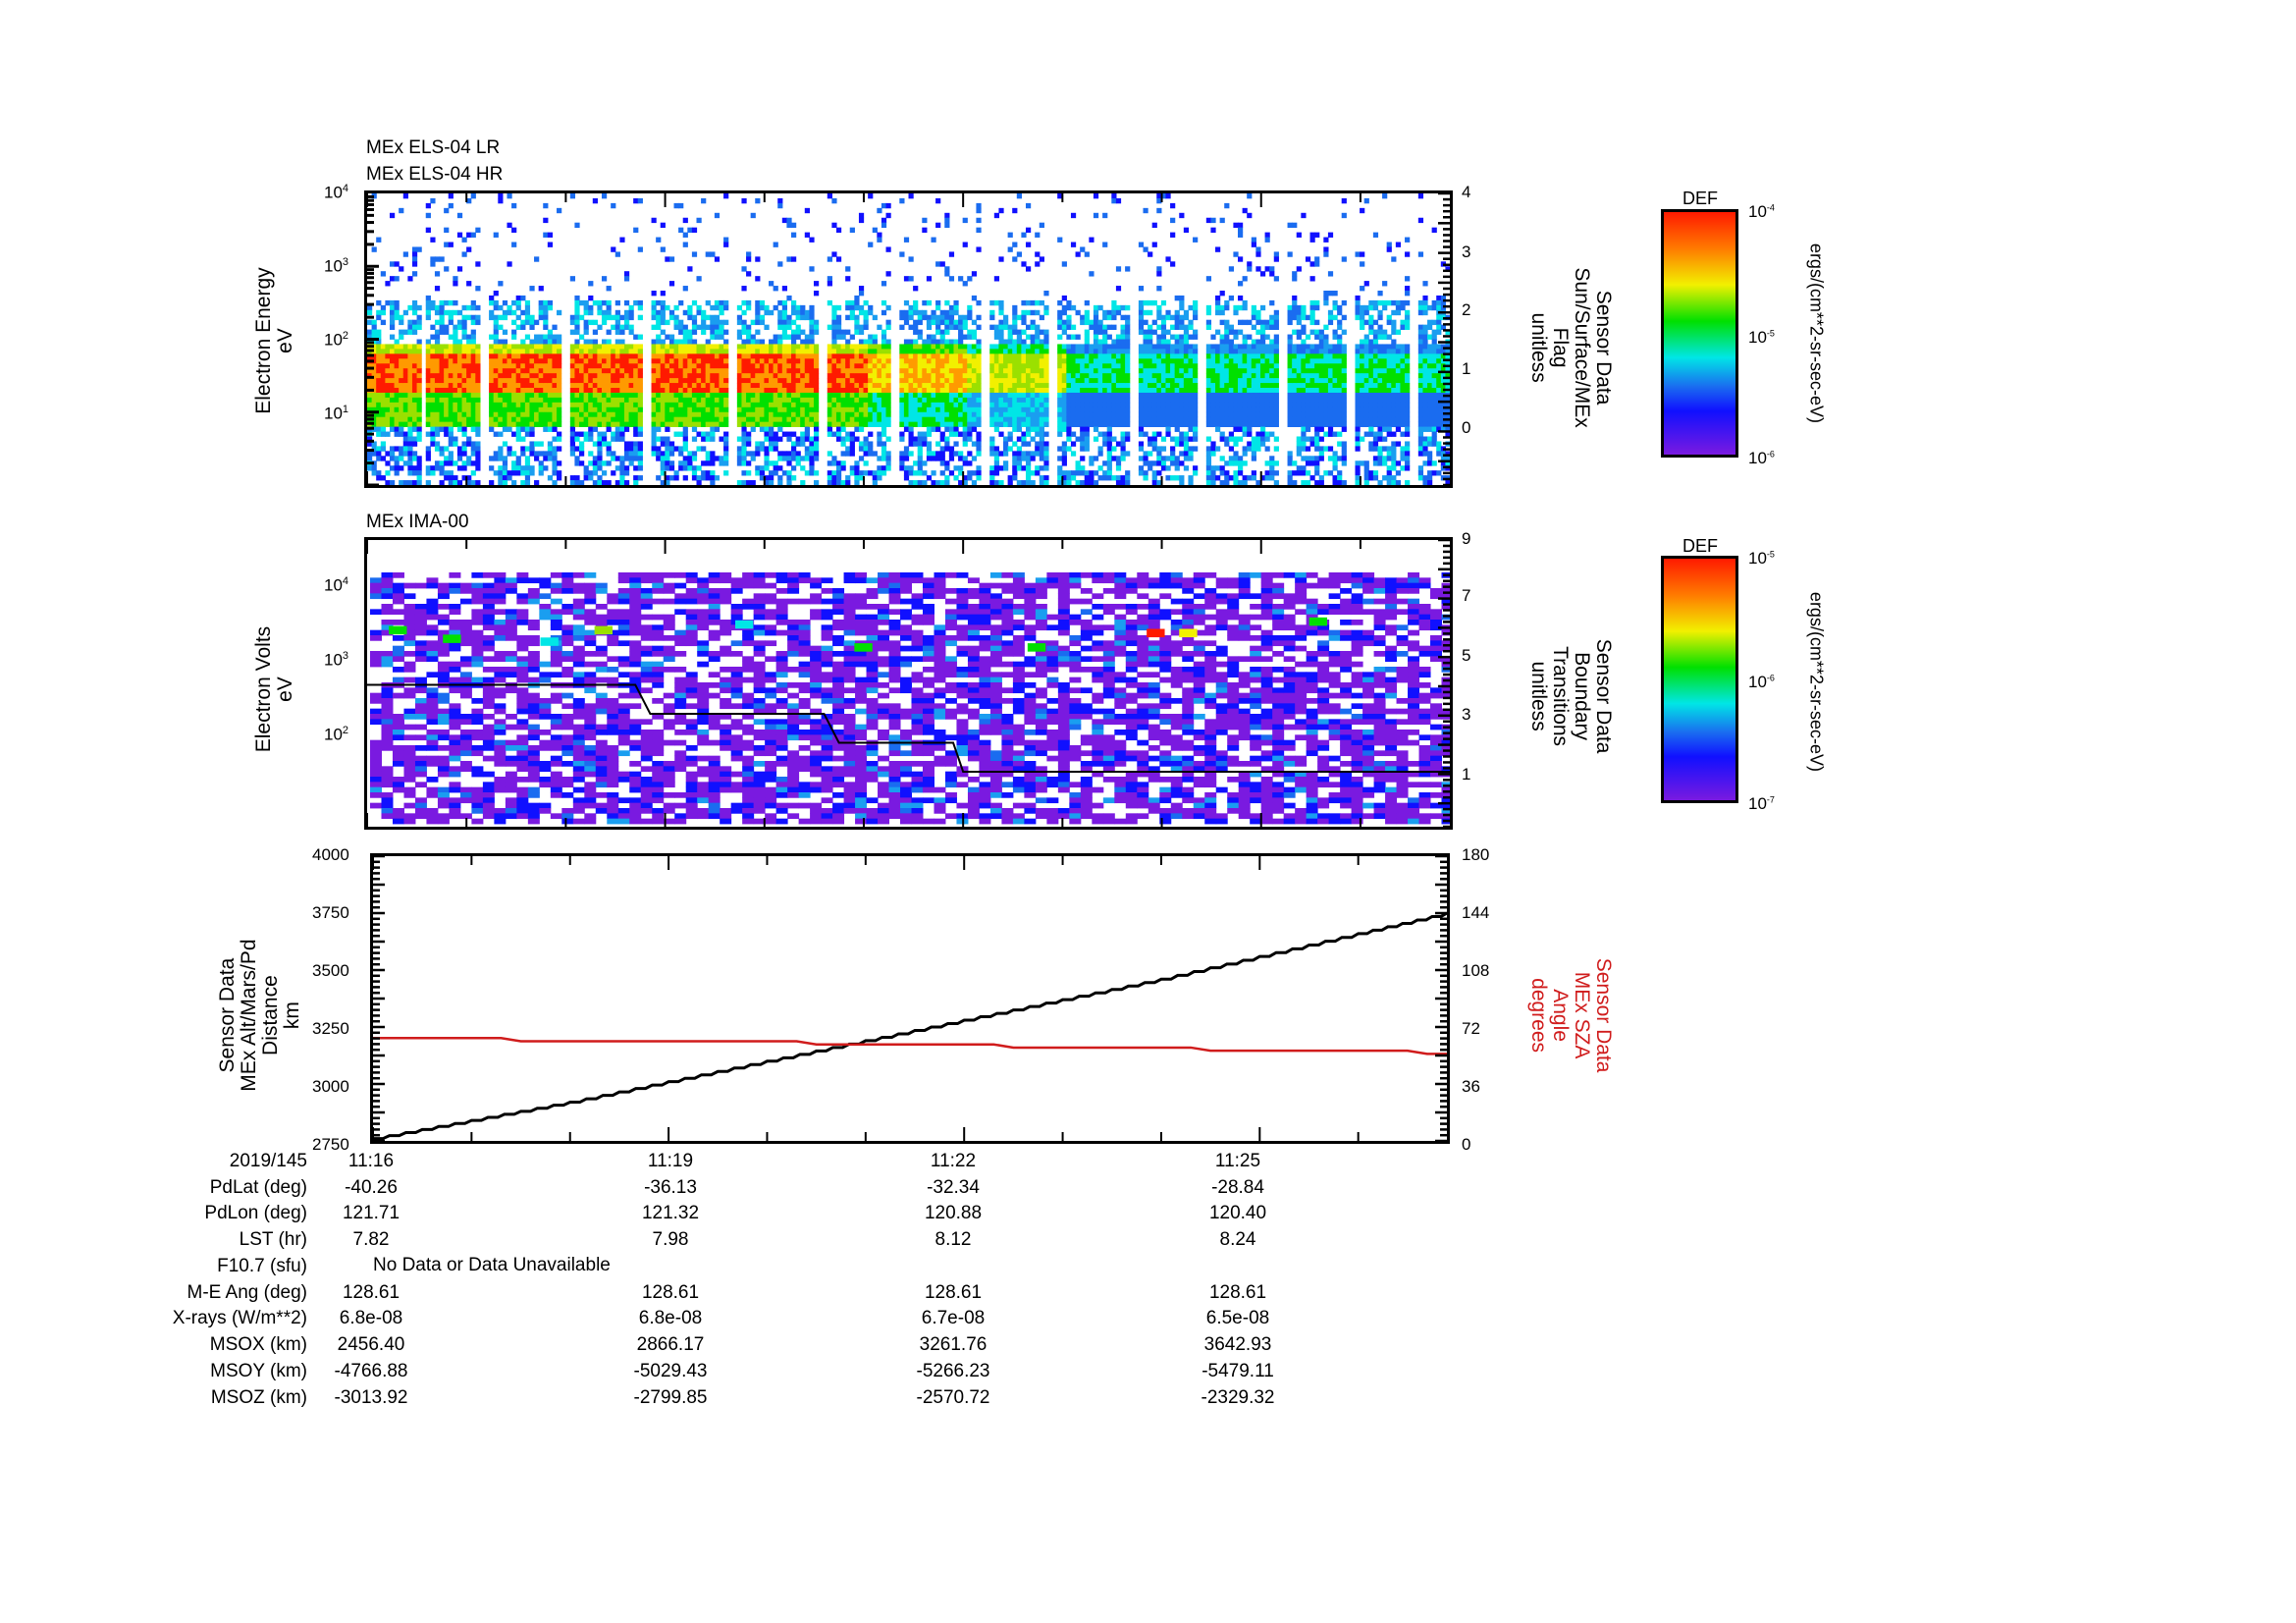 Image resolution: width=2296 pixels, height=1623 pixels. Describe the element at coordinates (1817, 681) in the screenshot. I see `ima-colorbar-units: ergs/(cm**2-sr-sec-eV)` at that location.